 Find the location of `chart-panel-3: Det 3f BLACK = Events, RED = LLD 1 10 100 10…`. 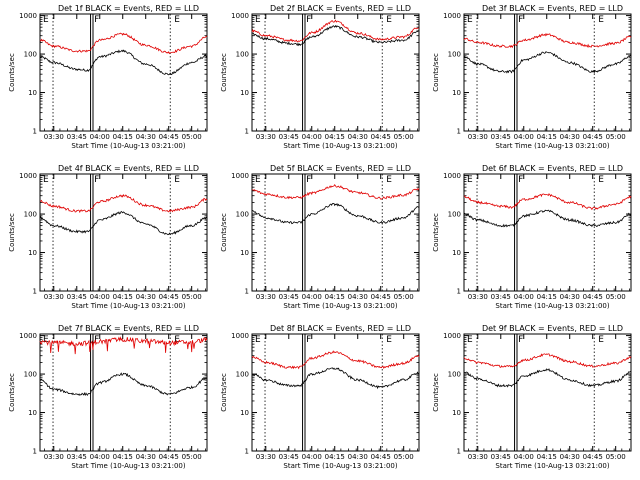

chart-panel-3: Det 3f BLACK = Events, RED = LLD 1 10 100 10… is located at coordinates (532, 77).